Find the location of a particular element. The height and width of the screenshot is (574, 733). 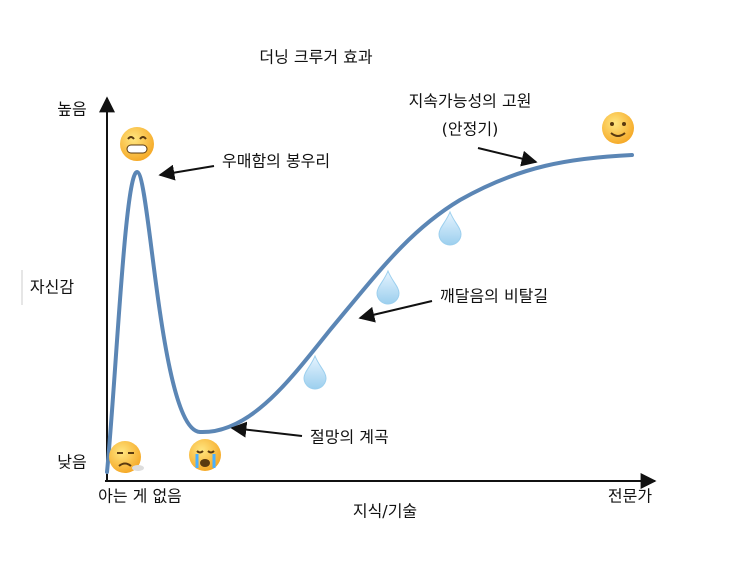

emoji-crying is located at coordinates (205, 455).